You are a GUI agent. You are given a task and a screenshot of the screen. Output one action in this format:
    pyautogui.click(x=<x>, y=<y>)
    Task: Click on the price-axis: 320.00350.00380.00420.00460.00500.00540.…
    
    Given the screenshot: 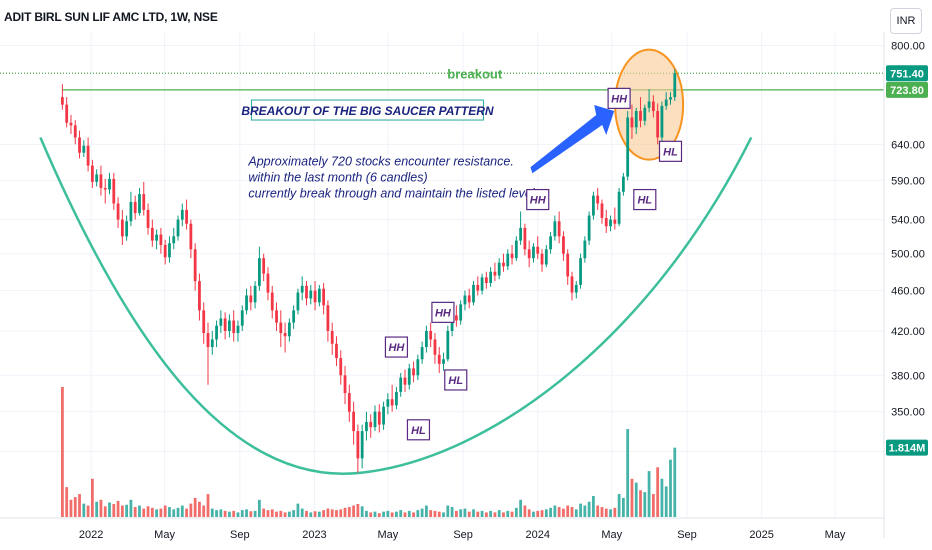 What is the action you would take?
    pyautogui.click(x=905, y=285)
    